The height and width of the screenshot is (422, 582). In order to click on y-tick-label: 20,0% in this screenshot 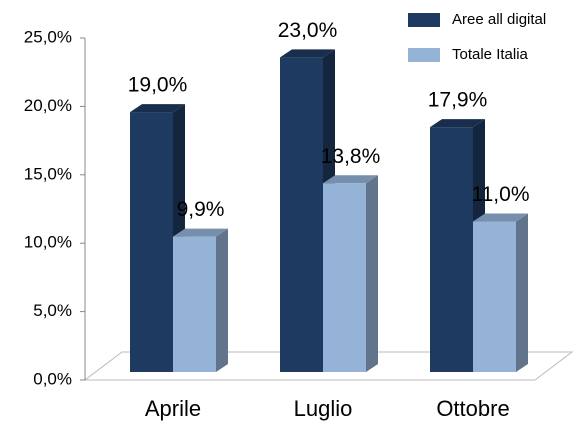, I will do `click(48, 105)`.